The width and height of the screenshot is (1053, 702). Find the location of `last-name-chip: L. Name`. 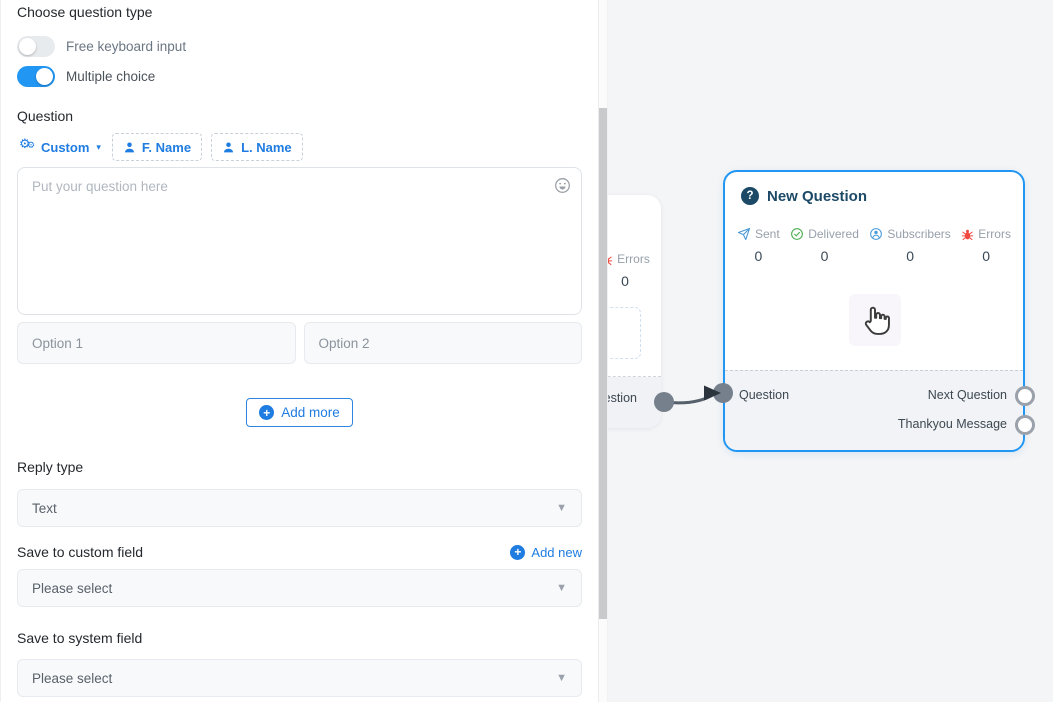

last-name-chip: L. Name is located at coordinates (257, 147).